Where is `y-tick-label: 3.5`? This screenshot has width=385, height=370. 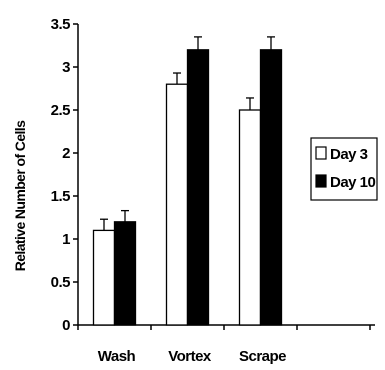 y-tick-label: 3.5 is located at coordinates (61, 24).